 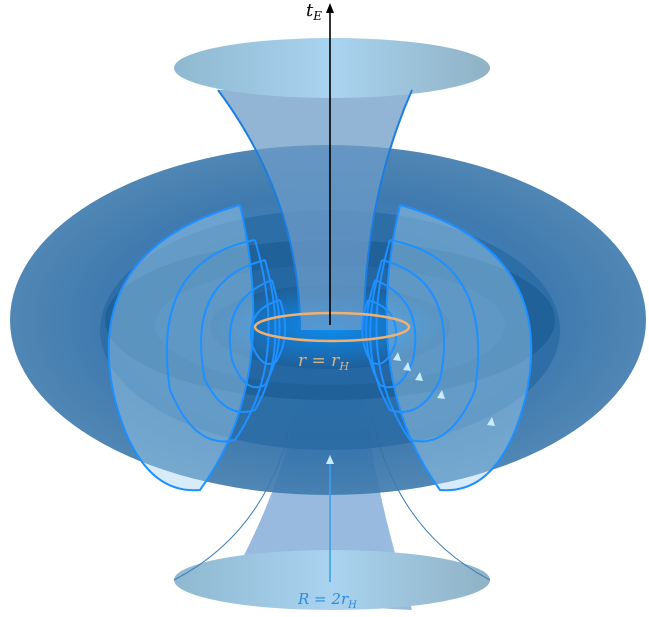 I want to click on radius-arrow, so click(x=330, y=459).